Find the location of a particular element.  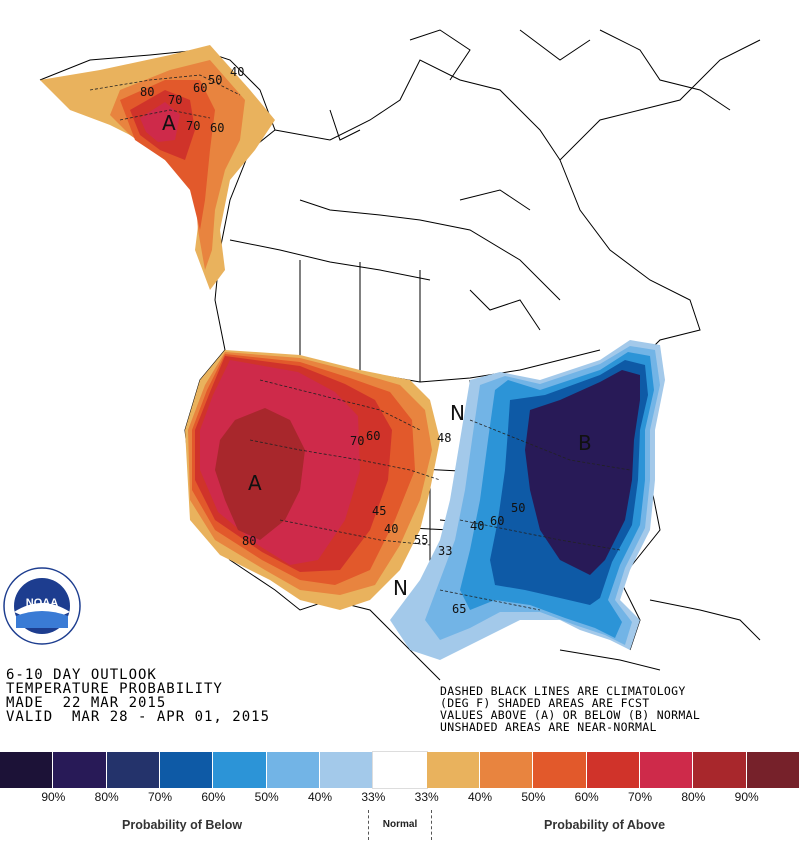

noaa-logo-text: NOAA is located at coordinates (42, 603).